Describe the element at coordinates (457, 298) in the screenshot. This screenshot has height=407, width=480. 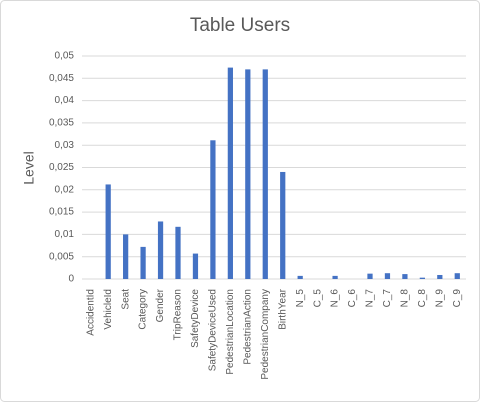
I see `x-tick-label: C_9` at that location.